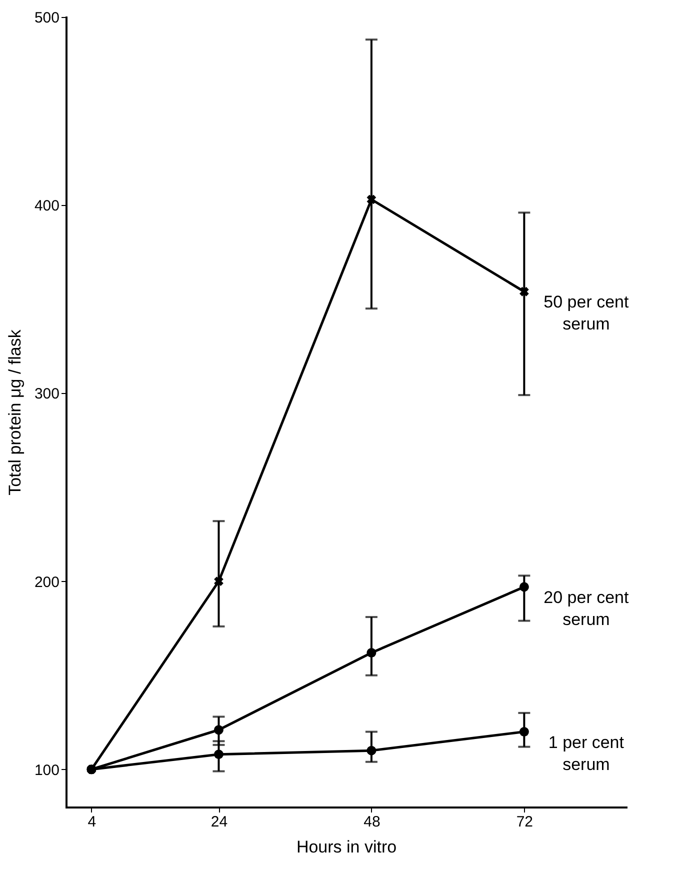 The width and height of the screenshot is (699, 892). Describe the element at coordinates (372, 822) in the screenshot. I see `x-tick-label: 48` at that location.